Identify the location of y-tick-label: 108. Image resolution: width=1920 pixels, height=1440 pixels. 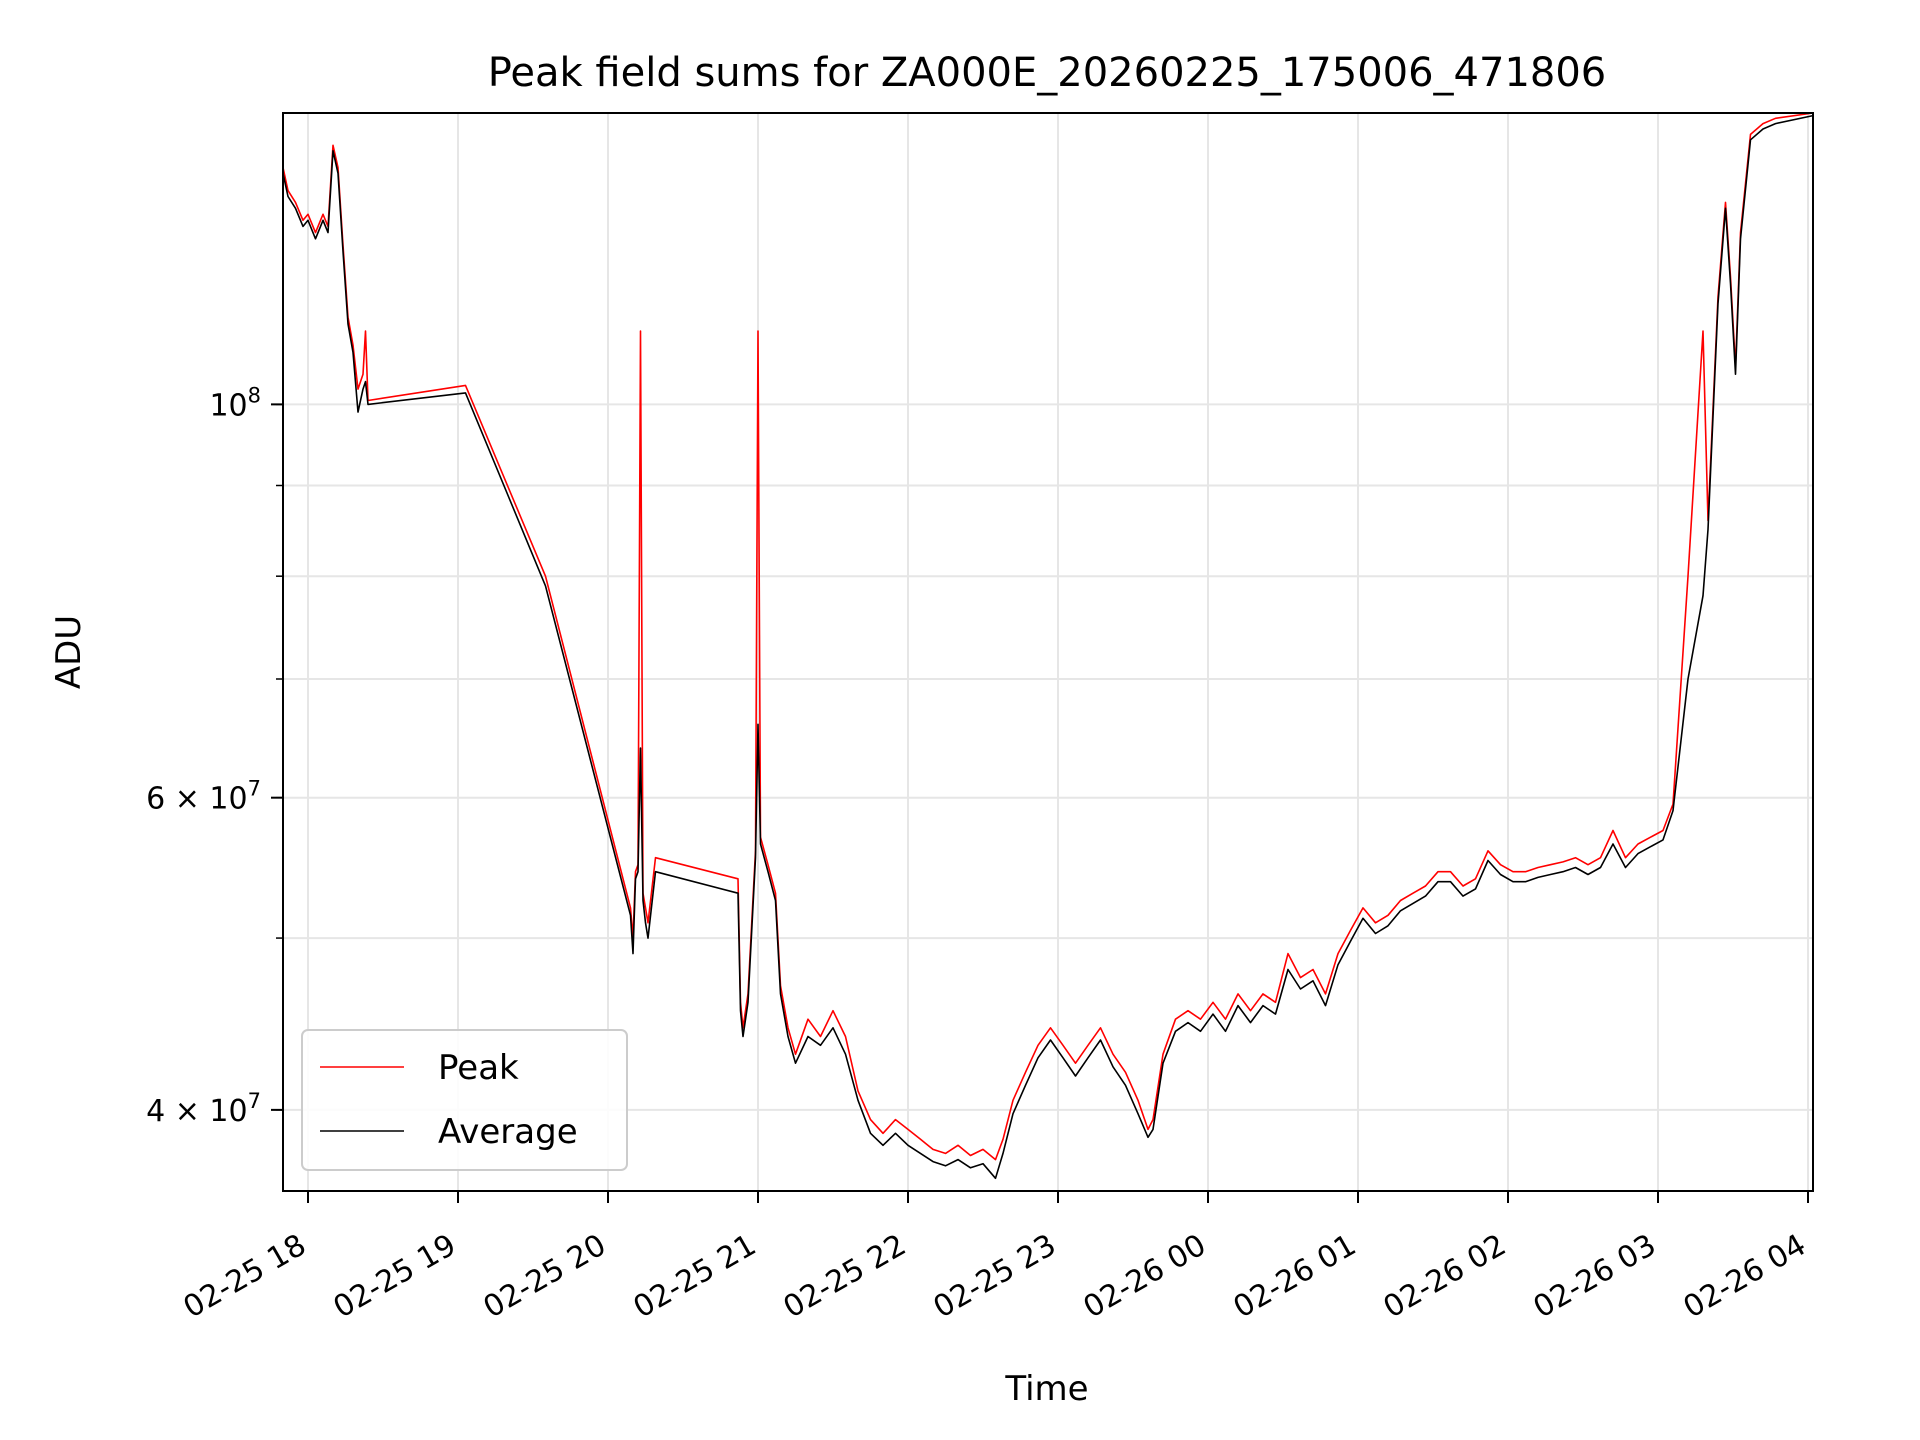
(235, 403).